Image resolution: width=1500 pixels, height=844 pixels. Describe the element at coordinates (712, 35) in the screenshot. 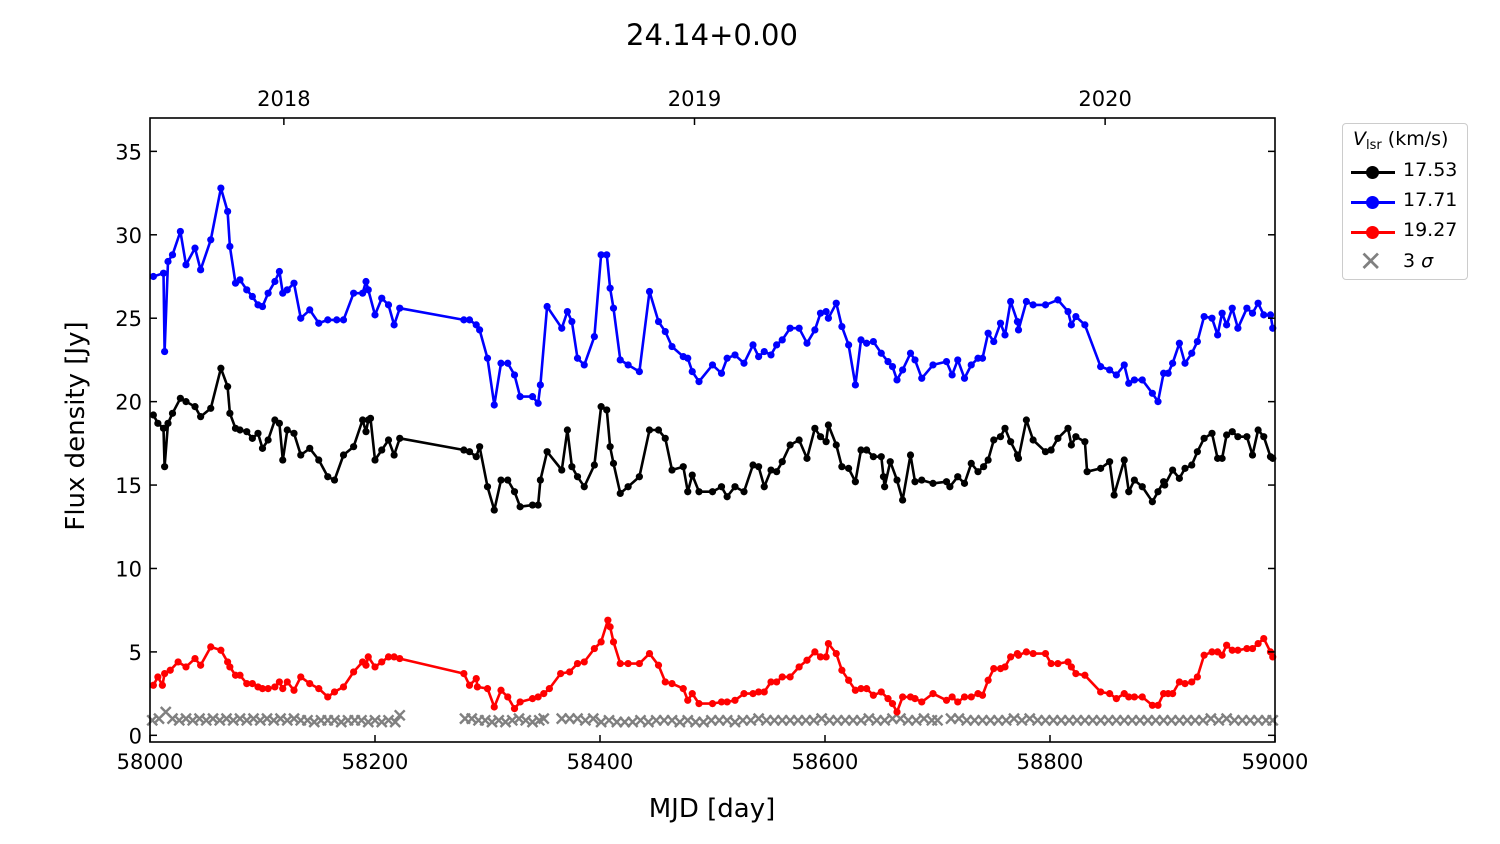

I see `chart-title: 24.14+0.00` at that location.